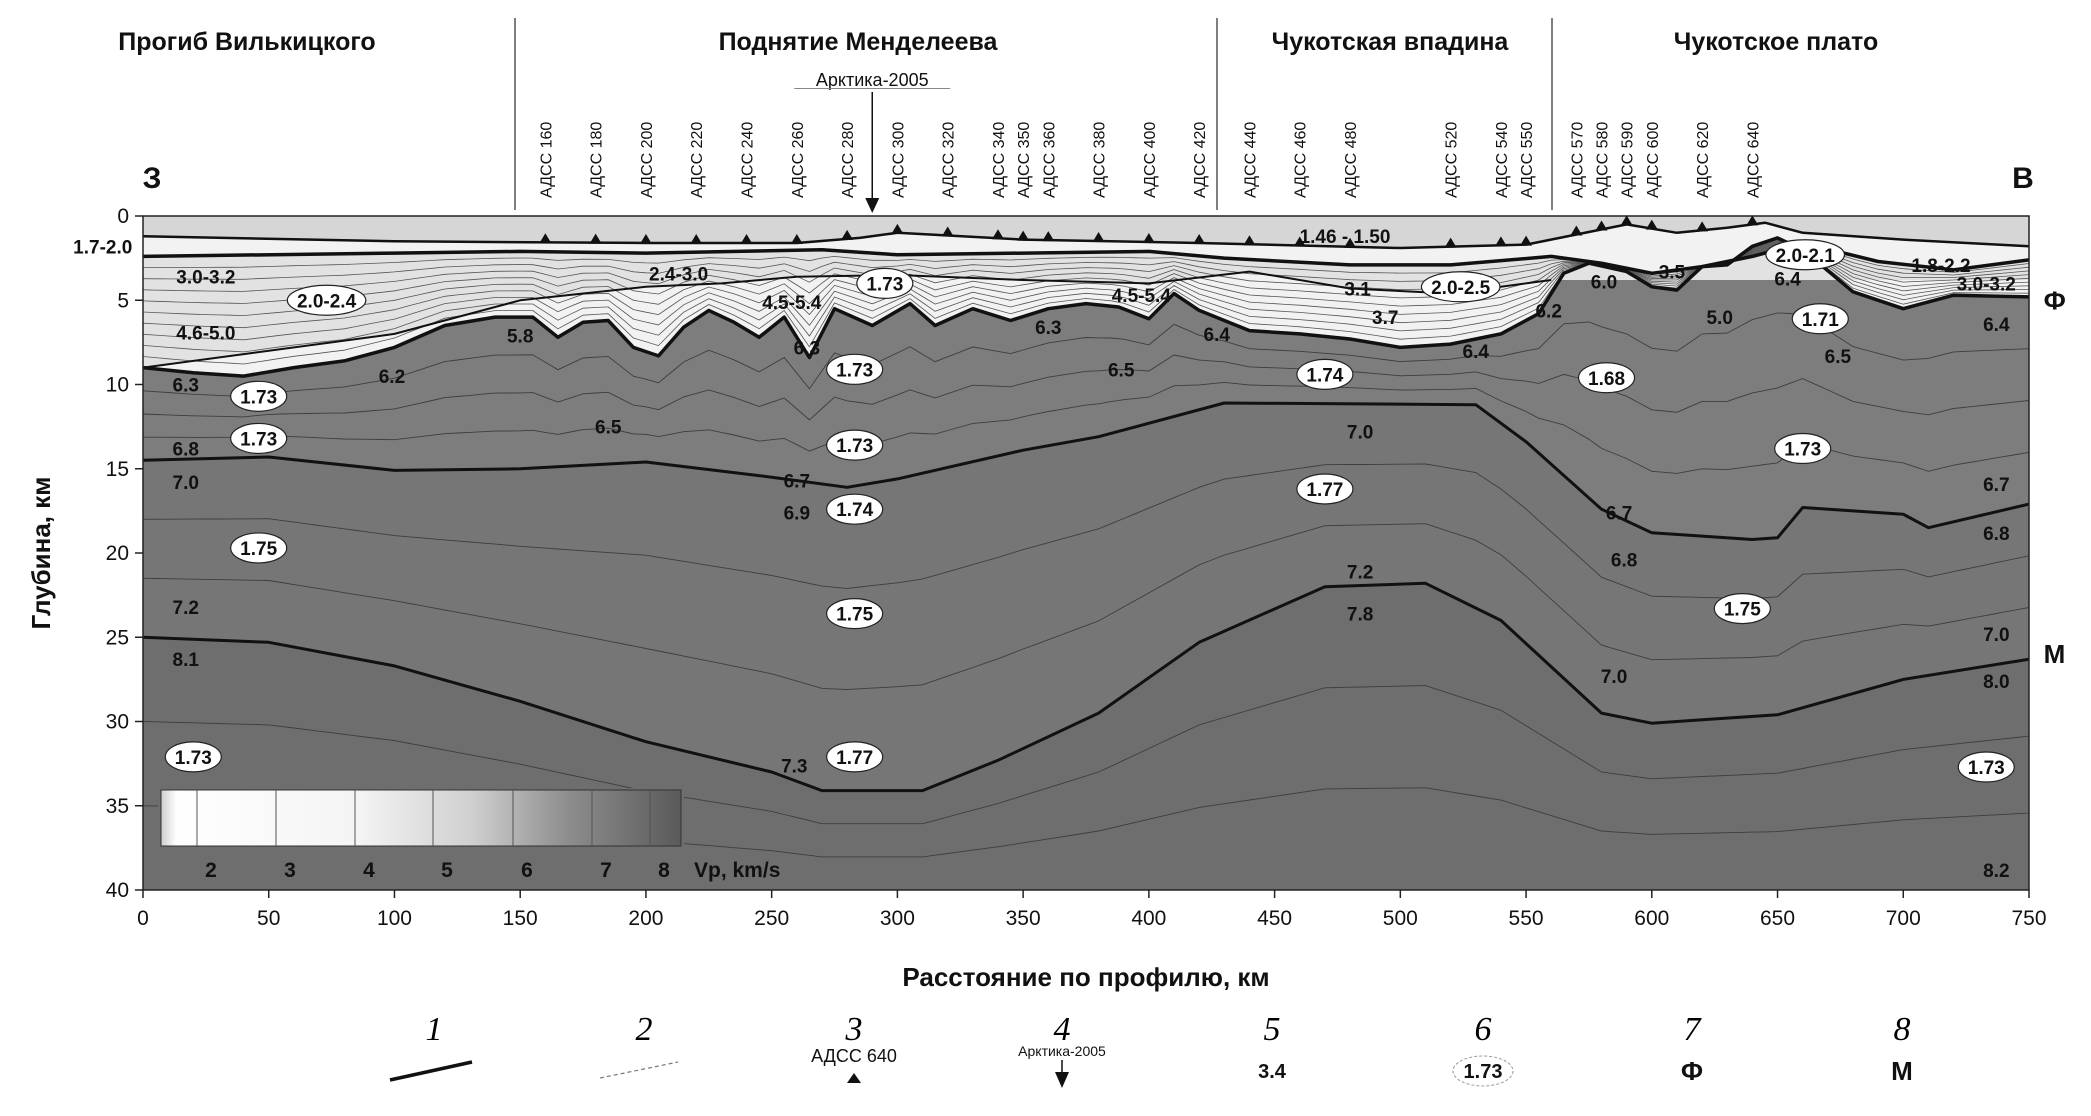 Image resolution: width=2091 pixels, height=1116 pixels. What do you see at coordinates (290, 870) in the screenshot?
I see `colorbar-tick: 3` at bounding box center [290, 870].